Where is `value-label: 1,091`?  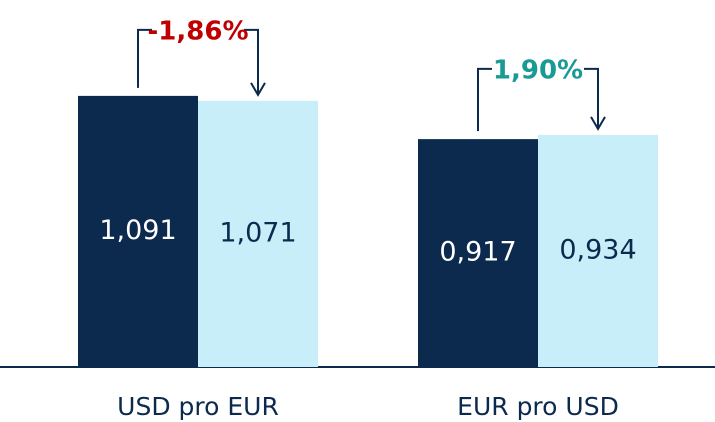
value-label: 1,091 is located at coordinates (137, 230).